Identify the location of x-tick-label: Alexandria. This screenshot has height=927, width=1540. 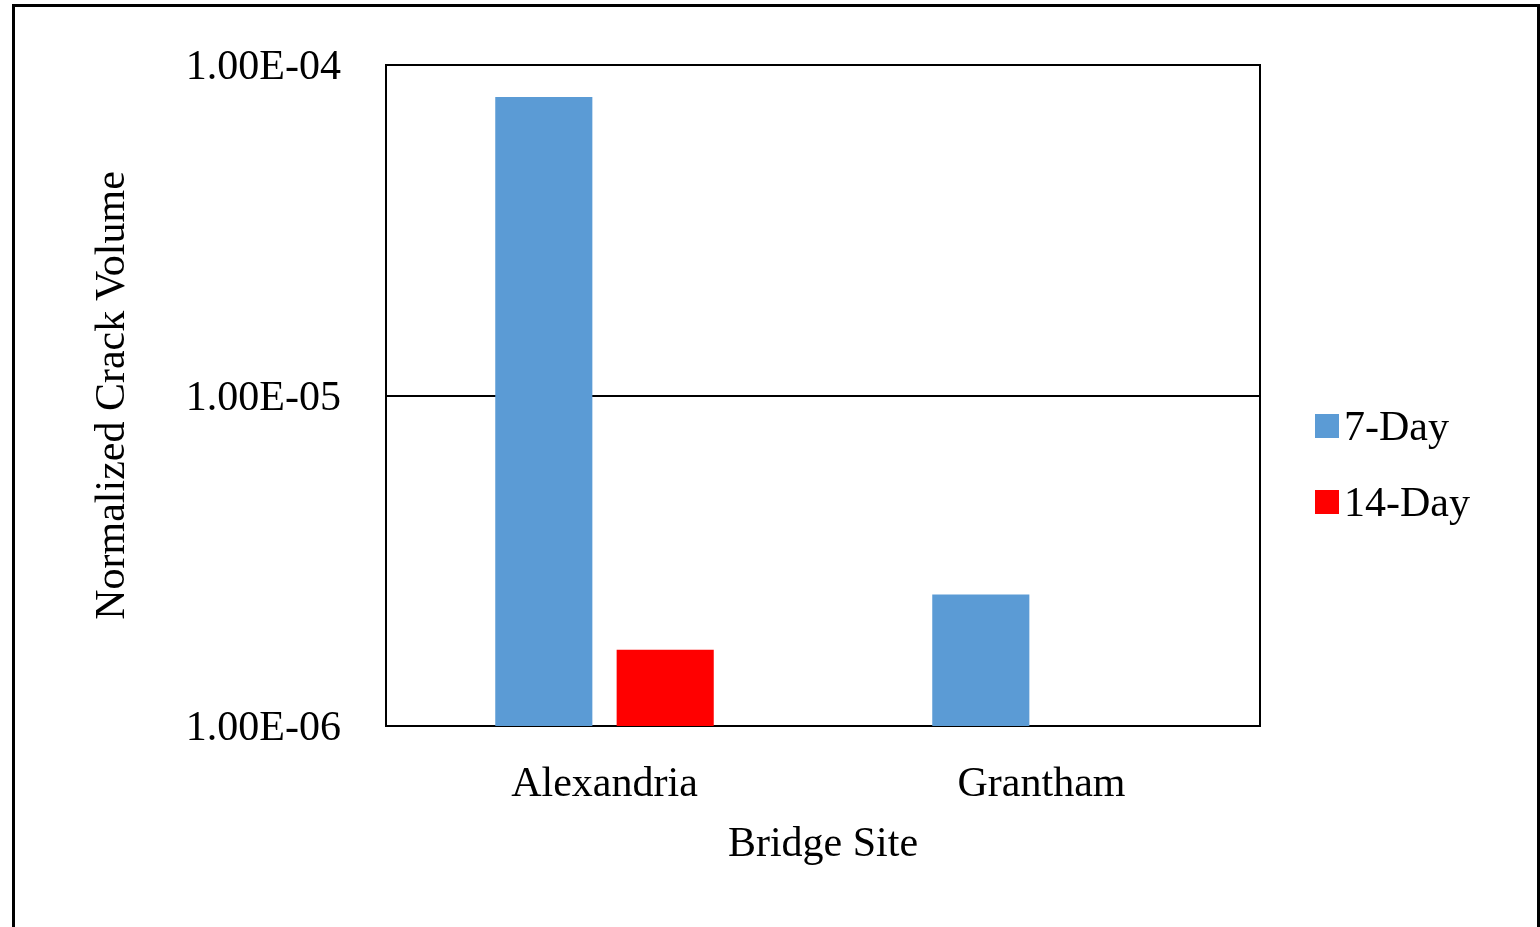
(605, 782).